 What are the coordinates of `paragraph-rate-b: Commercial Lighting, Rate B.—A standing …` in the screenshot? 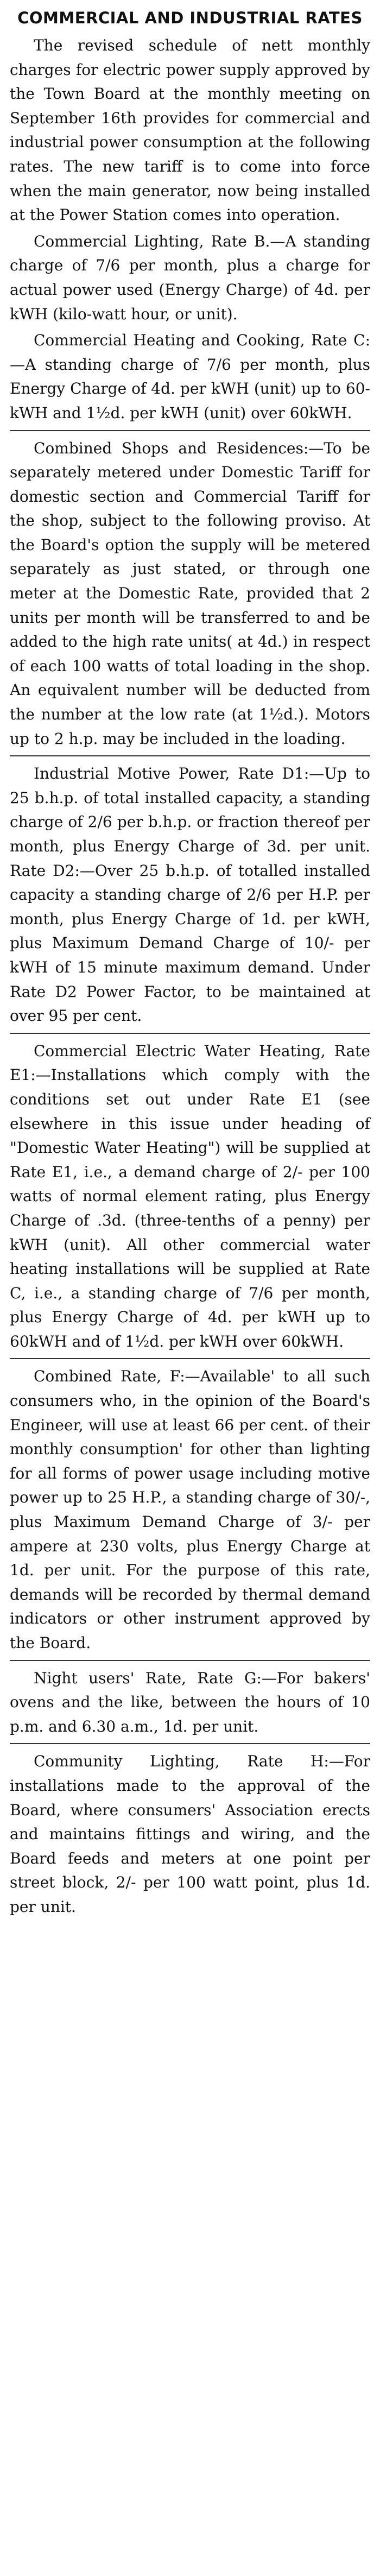 It's located at (190, 277).